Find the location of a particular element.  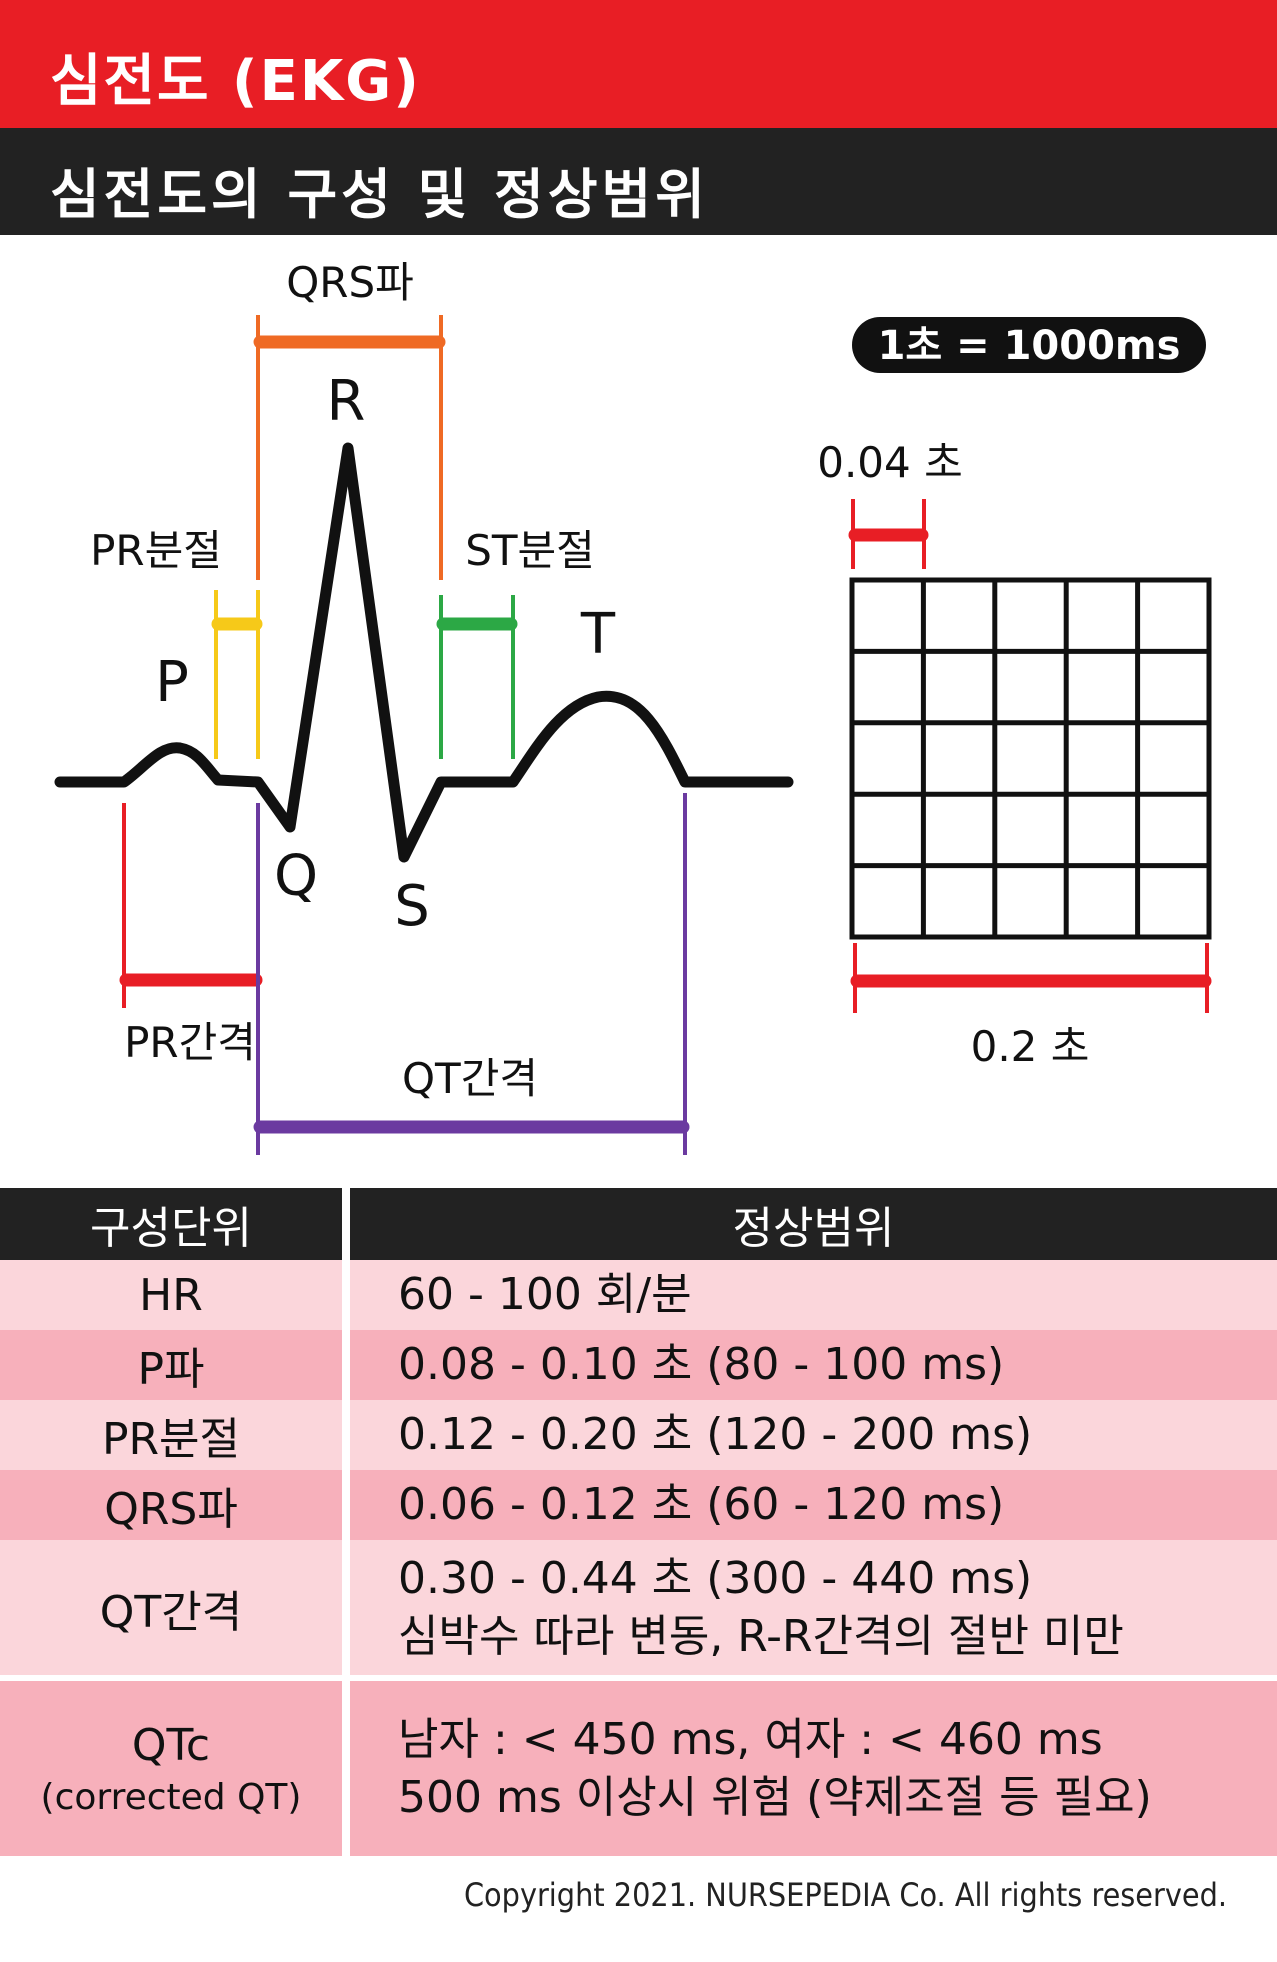

row-name: QTc is located at coordinates (171, 1745).